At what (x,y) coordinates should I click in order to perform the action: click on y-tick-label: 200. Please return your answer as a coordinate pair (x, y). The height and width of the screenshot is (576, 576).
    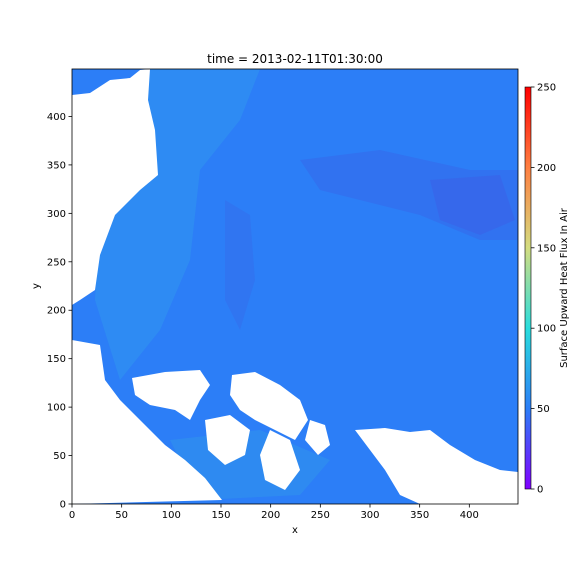
    Looking at the image, I should click on (56, 311).